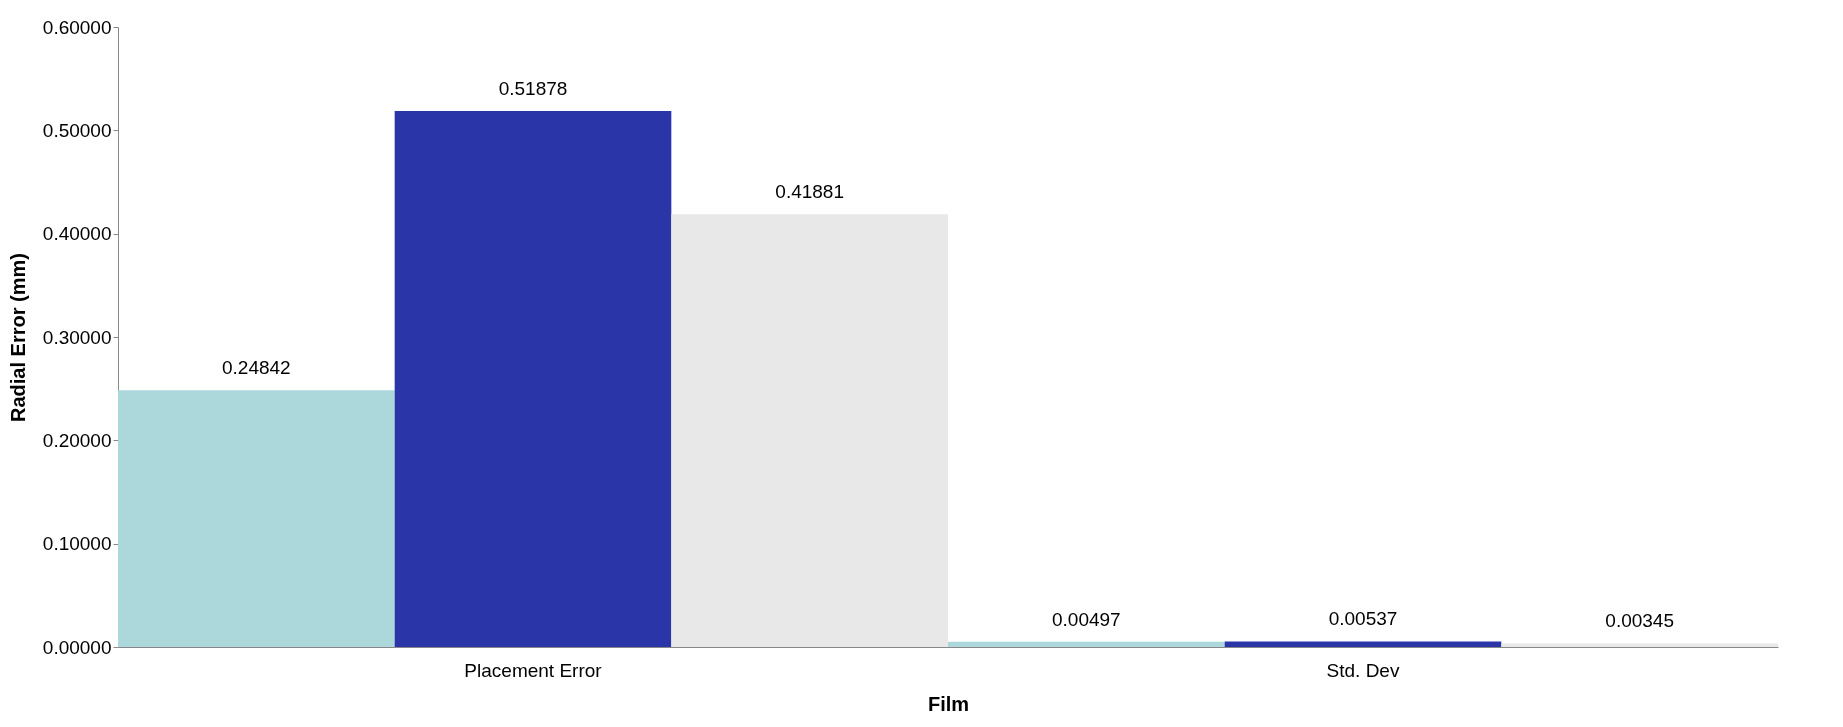 The image size is (1843, 727). What do you see at coordinates (77, 27) in the screenshot?
I see `y-tick-label: 0.60000` at bounding box center [77, 27].